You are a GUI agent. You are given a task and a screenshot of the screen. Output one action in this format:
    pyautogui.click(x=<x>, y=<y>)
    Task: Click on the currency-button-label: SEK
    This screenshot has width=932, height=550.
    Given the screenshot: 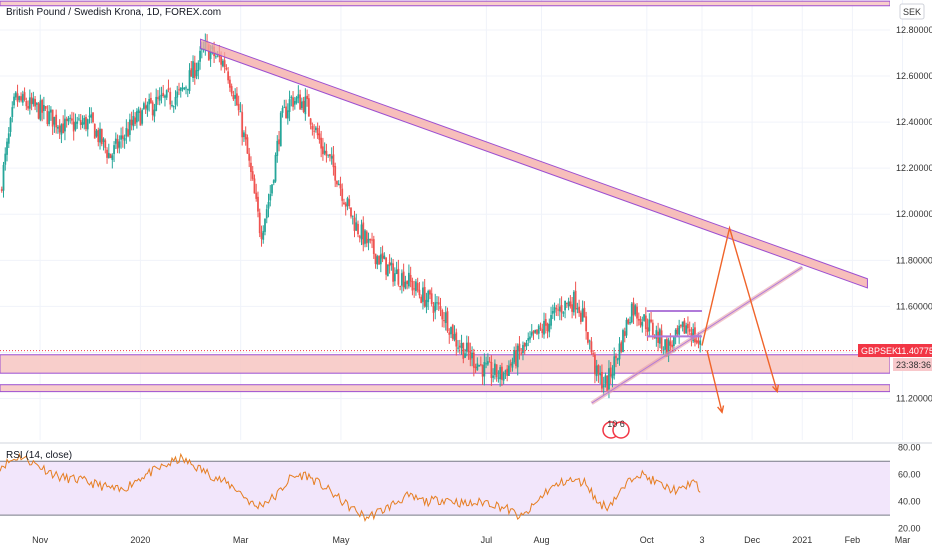 What is the action you would take?
    pyautogui.click(x=912, y=12)
    